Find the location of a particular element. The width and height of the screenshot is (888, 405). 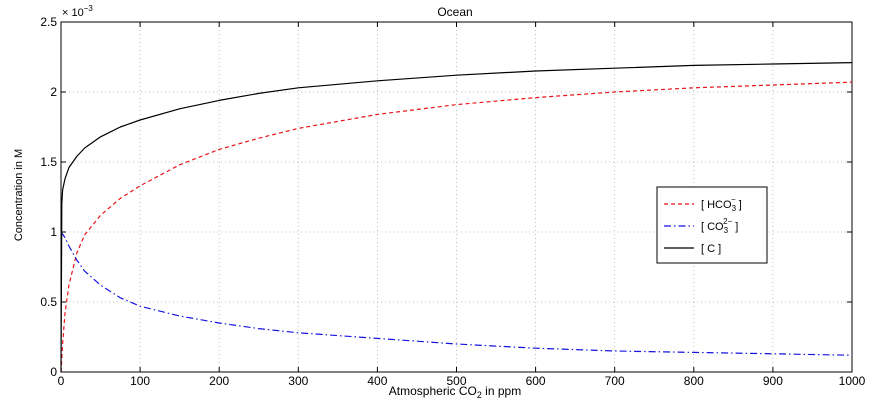

x-tick-label: 700 is located at coordinates (615, 381).